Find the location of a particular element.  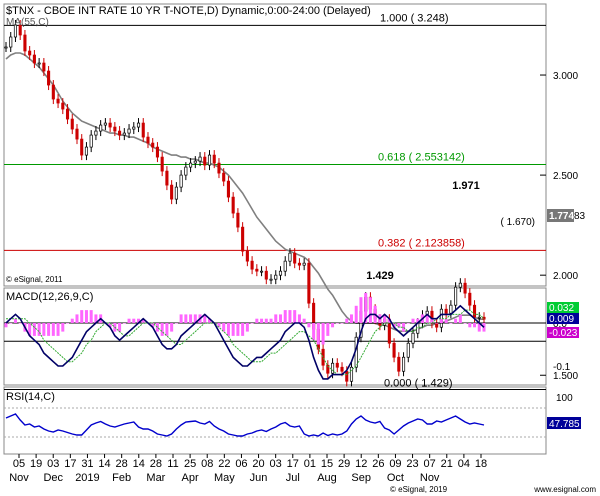

x-tick-label: 18 is located at coordinates (481, 464).